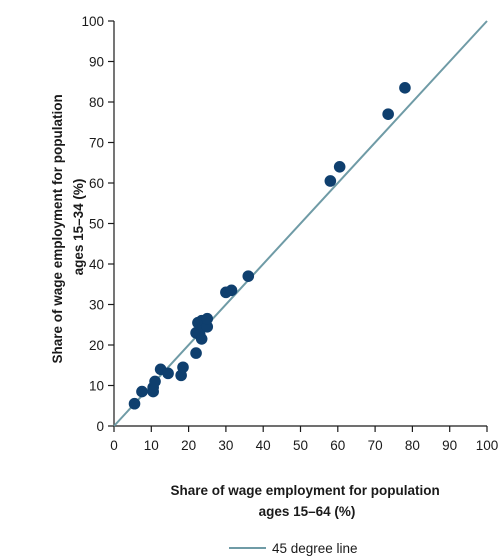 Image resolution: width=504 pixels, height=557 pixels. What do you see at coordinates (300, 445) in the screenshot?
I see `x-tick-label: 50` at bounding box center [300, 445].